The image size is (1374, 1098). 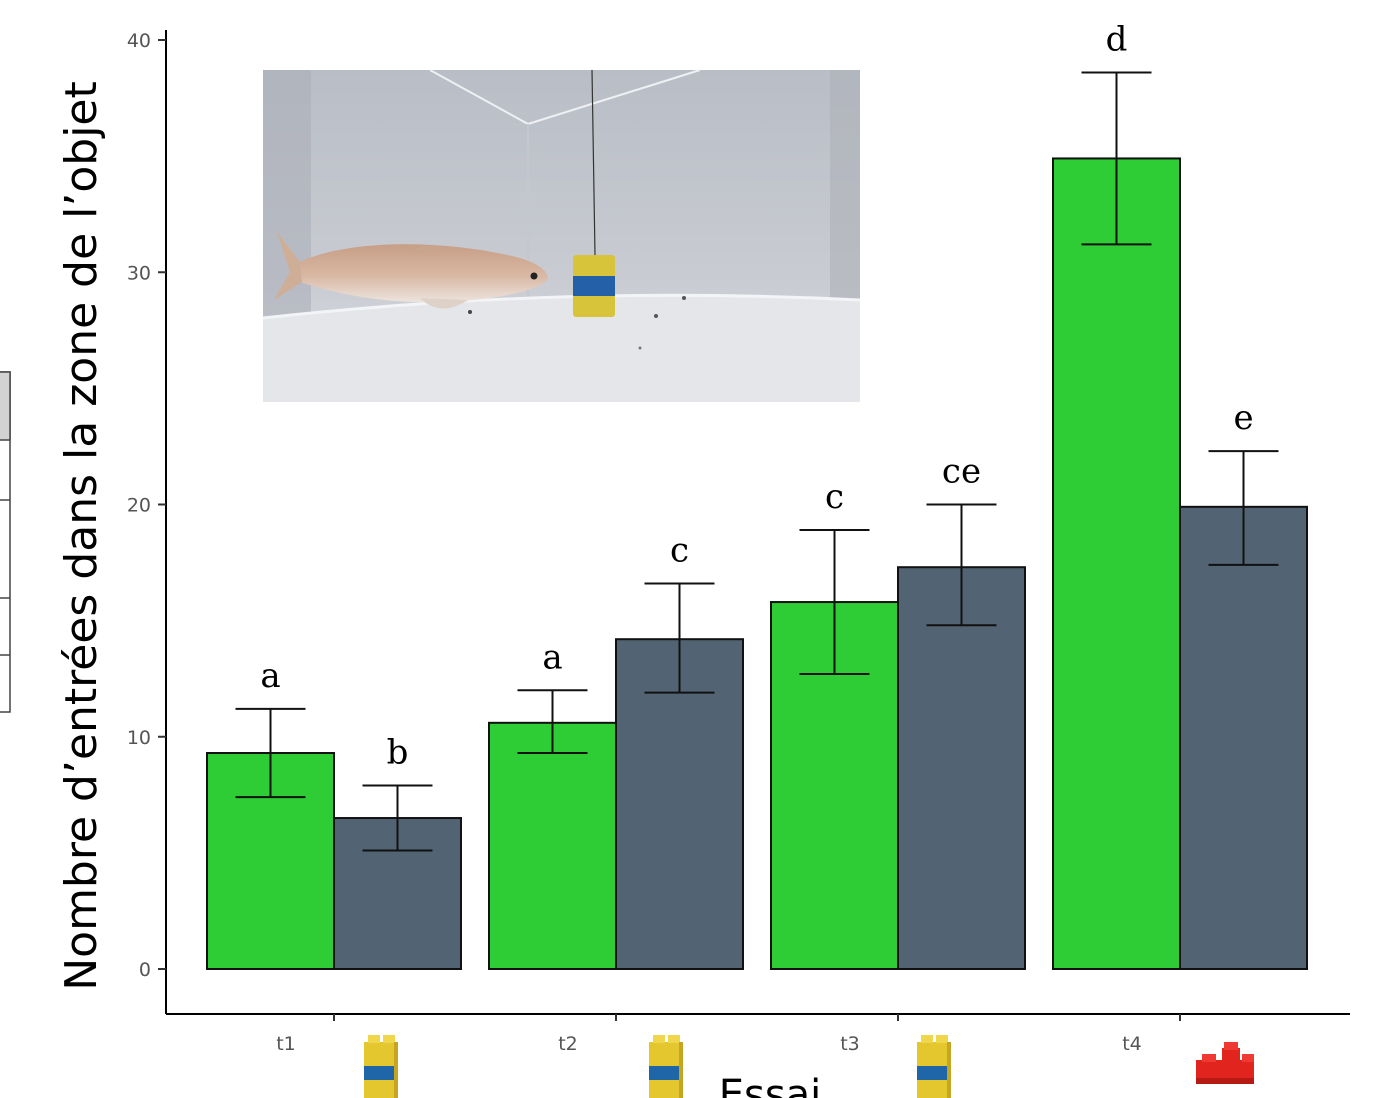 What do you see at coordinates (1132, 1044) in the screenshot?
I see `x-tick-label: t4` at bounding box center [1132, 1044].